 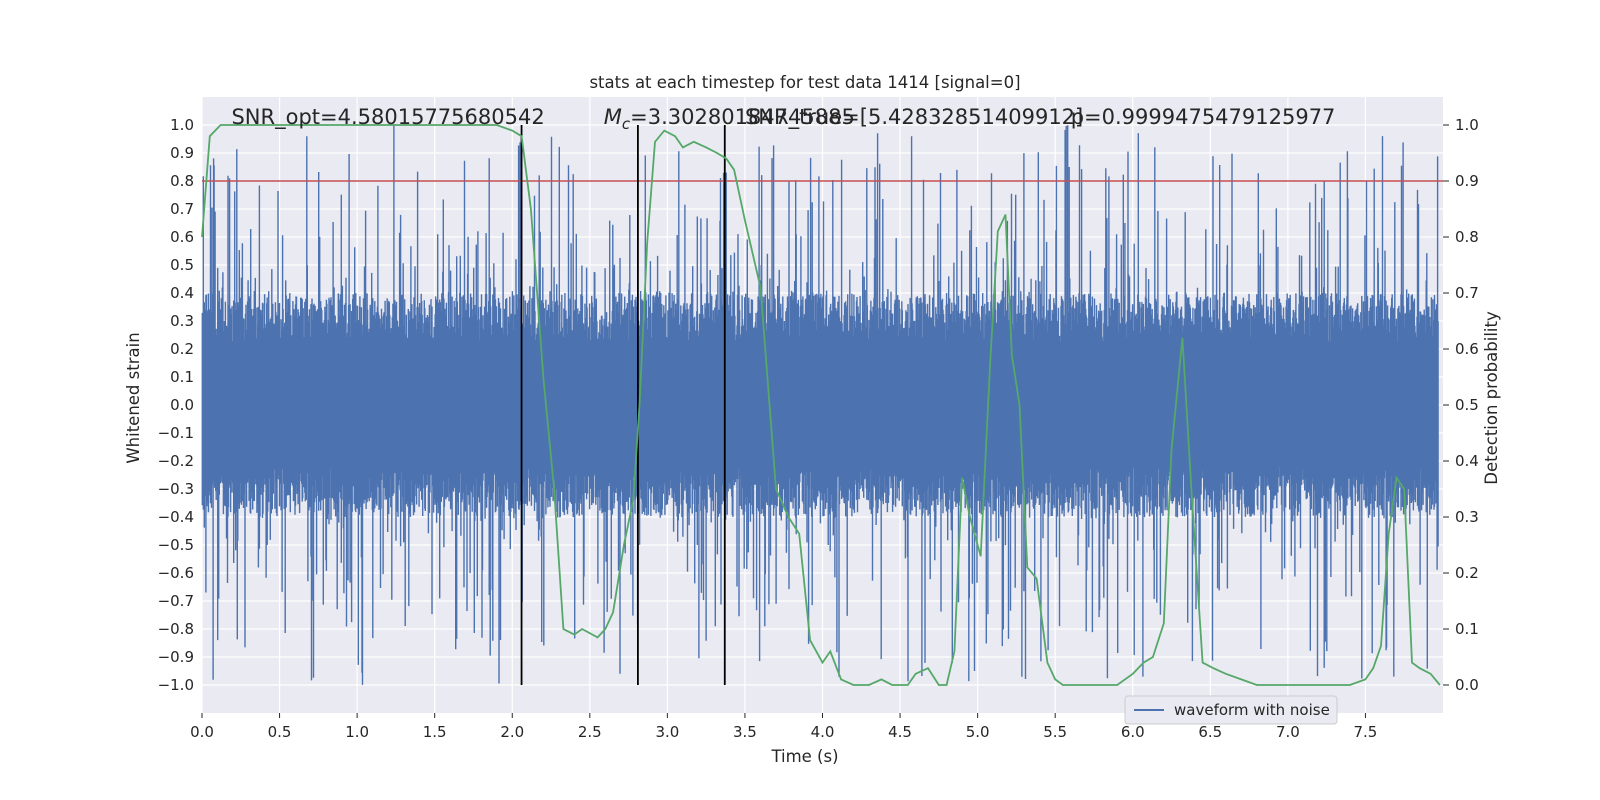 What do you see at coordinates (176, 573) in the screenshot?
I see `y-tick-label: −0.6` at bounding box center [176, 573].